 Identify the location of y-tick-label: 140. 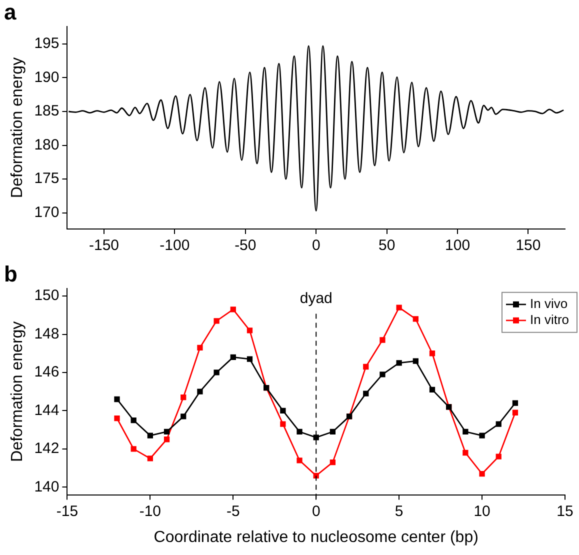
(47, 487).